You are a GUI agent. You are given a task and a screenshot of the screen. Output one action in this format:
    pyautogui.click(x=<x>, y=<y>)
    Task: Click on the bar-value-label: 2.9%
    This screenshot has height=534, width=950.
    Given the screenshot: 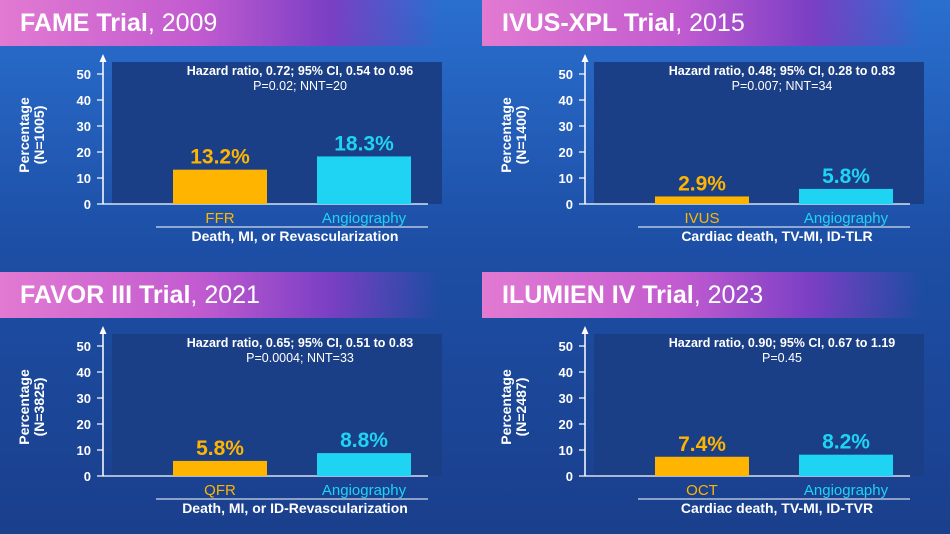 What is the action you would take?
    pyautogui.click(x=702, y=183)
    